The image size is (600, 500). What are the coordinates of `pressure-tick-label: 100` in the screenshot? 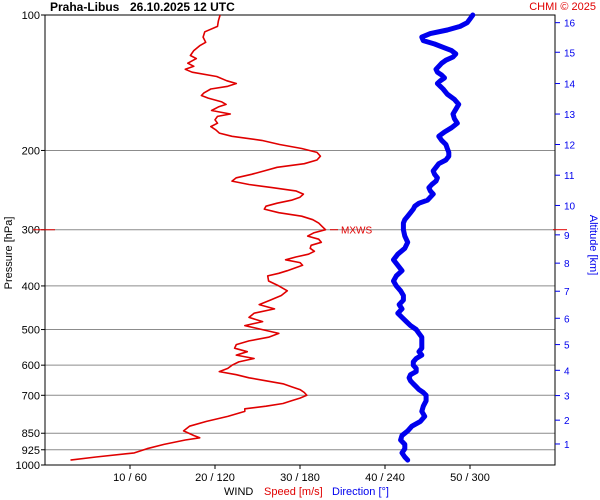 It's located at (31, 16).